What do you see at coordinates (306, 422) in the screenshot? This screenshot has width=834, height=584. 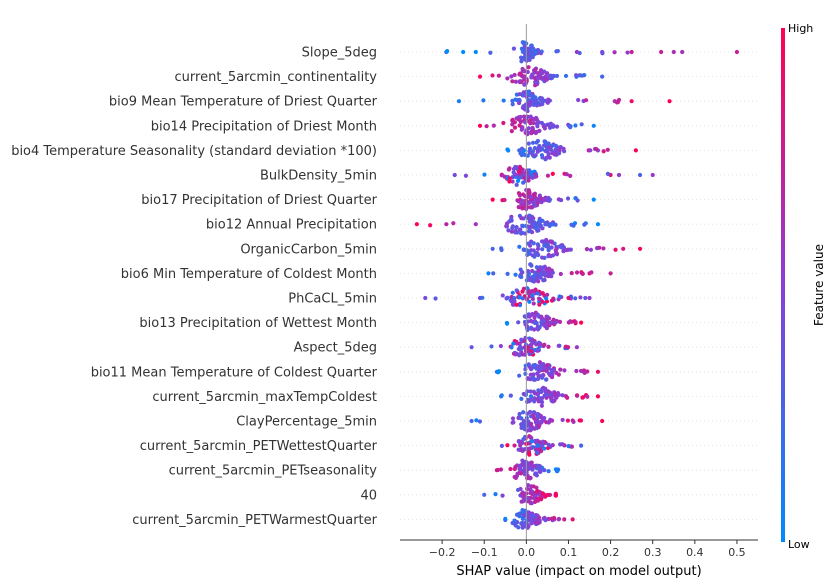 I see `feature-label: ClayPercentage_5min` at bounding box center [306, 422].